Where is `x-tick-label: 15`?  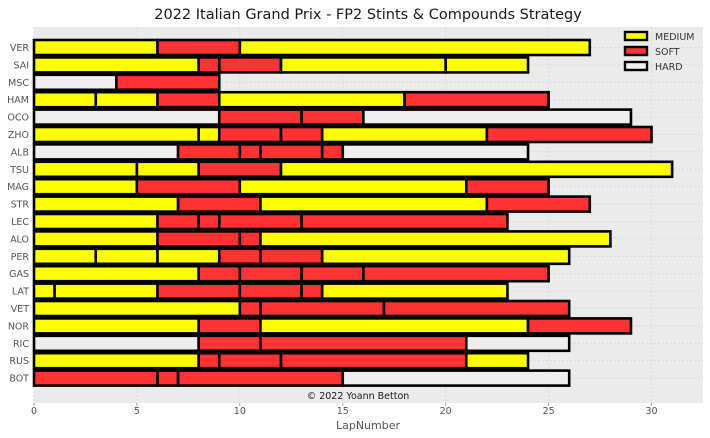
x-tick-label: 15 is located at coordinates (343, 411).